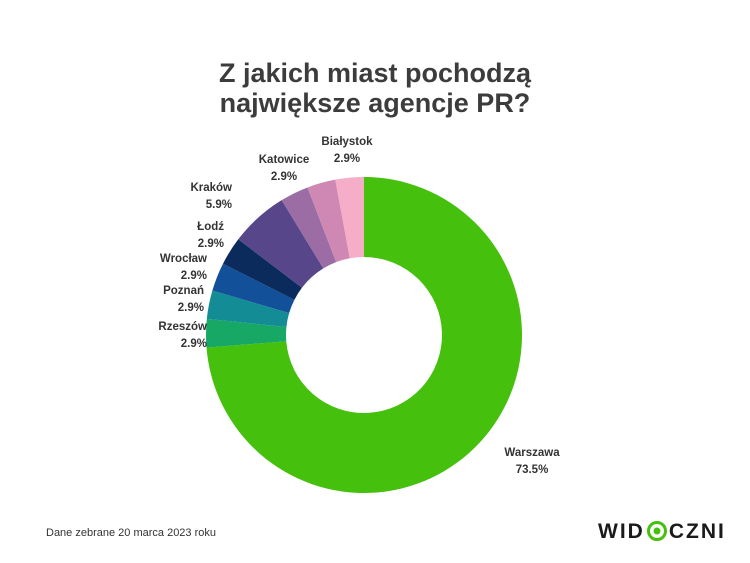 This screenshot has width=750, height=563. What do you see at coordinates (219, 205) in the screenshot?
I see `slice-value-label: 5.9%` at bounding box center [219, 205].